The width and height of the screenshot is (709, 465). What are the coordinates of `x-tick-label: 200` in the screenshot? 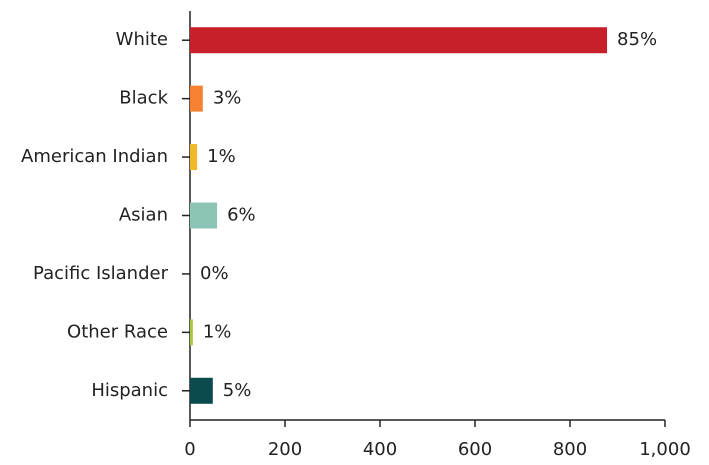 It's located at (285, 449).